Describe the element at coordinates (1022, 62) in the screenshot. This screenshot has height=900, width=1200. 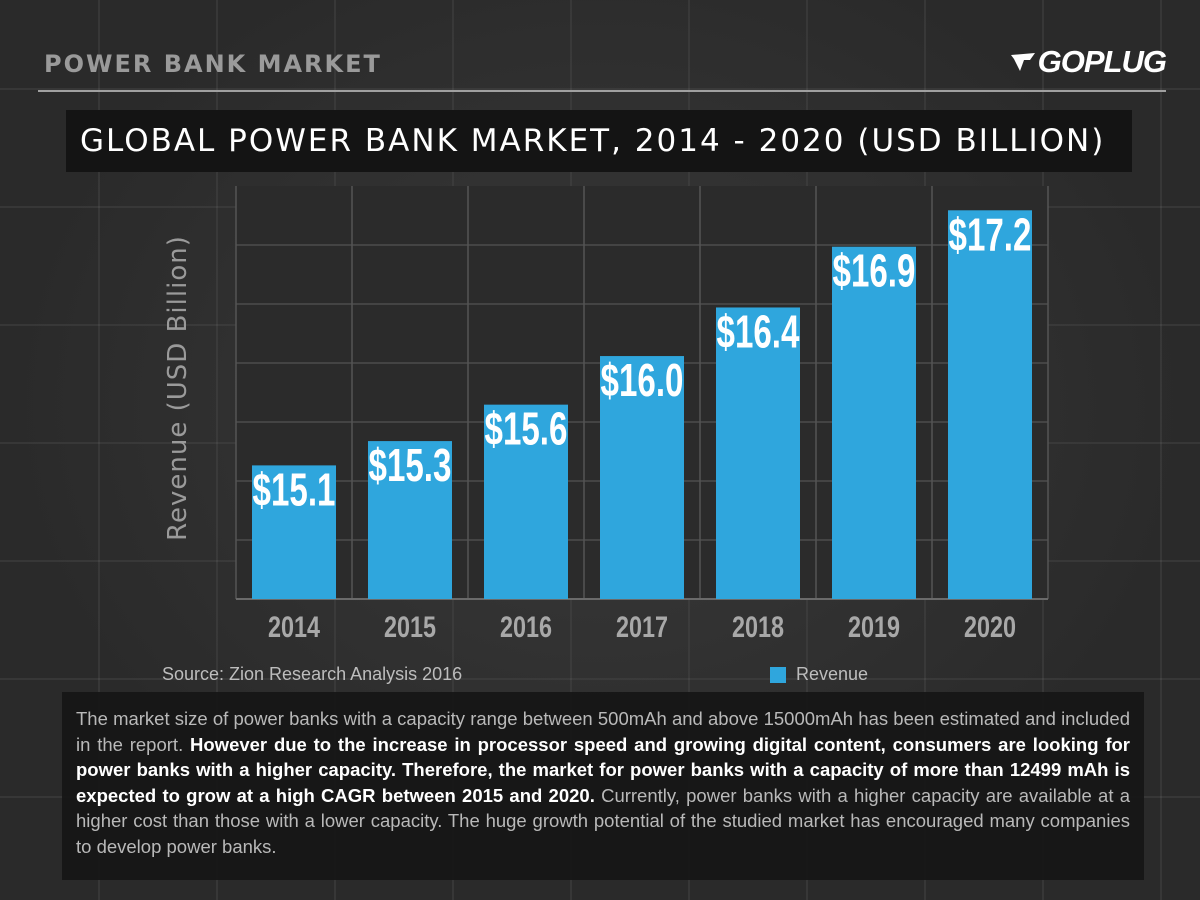
I see `logo-check-icon` at that location.